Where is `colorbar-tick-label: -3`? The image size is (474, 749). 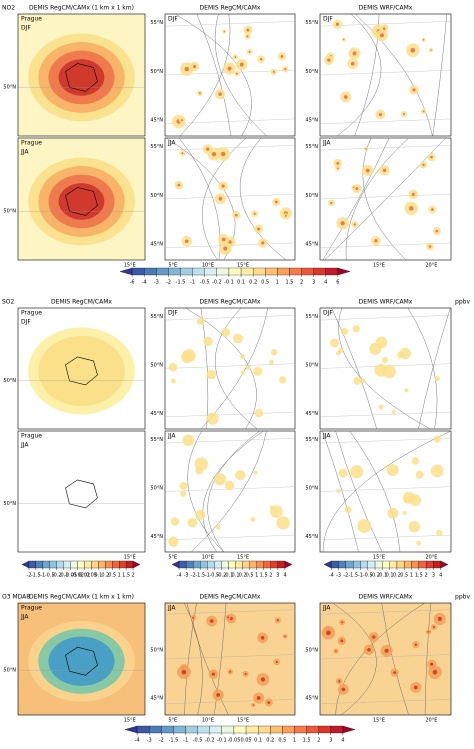
colorbar-tick-label: -3 is located at coordinates (149, 741).